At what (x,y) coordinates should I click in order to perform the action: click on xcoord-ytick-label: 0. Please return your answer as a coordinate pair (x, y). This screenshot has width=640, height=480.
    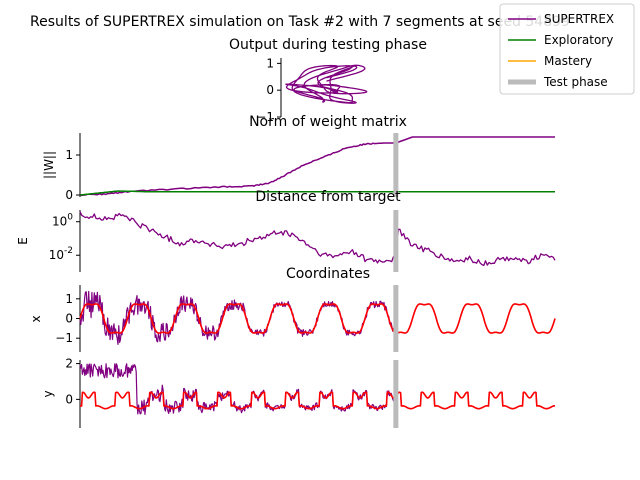
    Looking at the image, I should click on (69, 319).